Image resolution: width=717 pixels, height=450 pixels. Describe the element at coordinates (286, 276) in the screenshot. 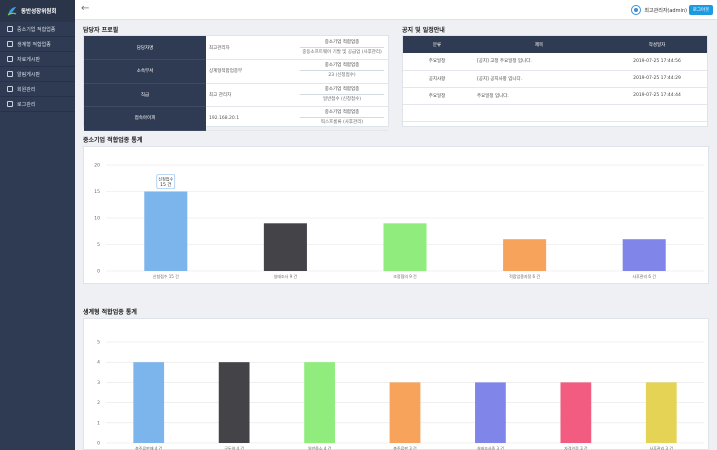

I see `x-category-label: 실태조사 9 건` at that location.